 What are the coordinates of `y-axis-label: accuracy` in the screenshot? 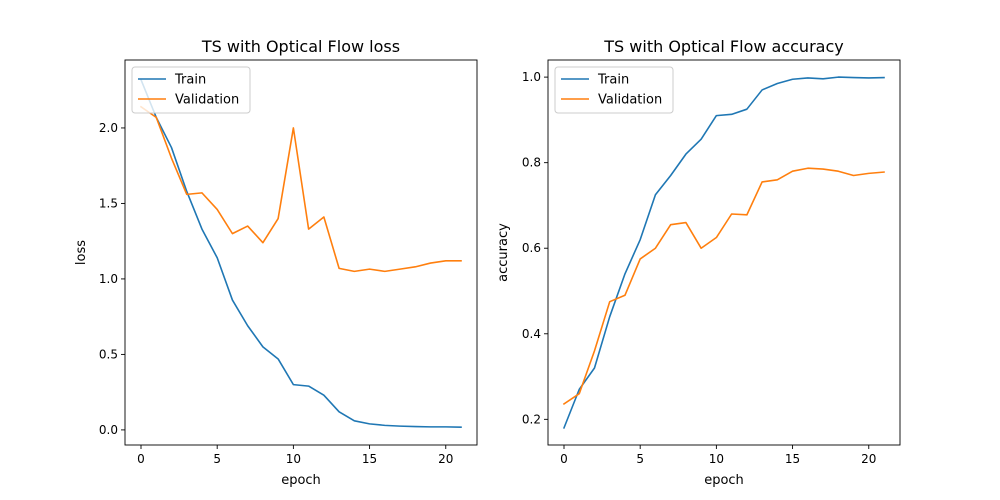 It's located at (503, 252).